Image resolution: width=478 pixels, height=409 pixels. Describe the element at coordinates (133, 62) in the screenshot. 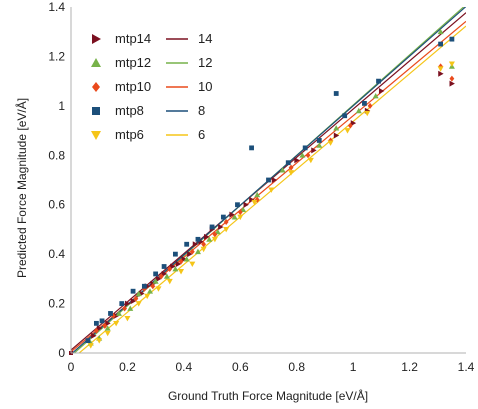

I see `legend-label-mtp12: mtp12` at that location.